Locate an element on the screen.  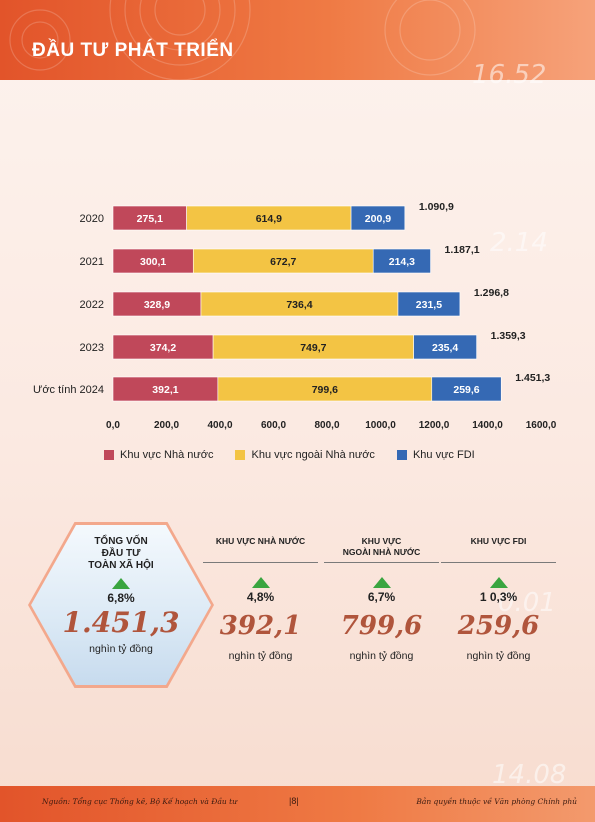
page-title: ĐẦU TƯ PHÁT TRIỂN is located at coordinates (133, 50).